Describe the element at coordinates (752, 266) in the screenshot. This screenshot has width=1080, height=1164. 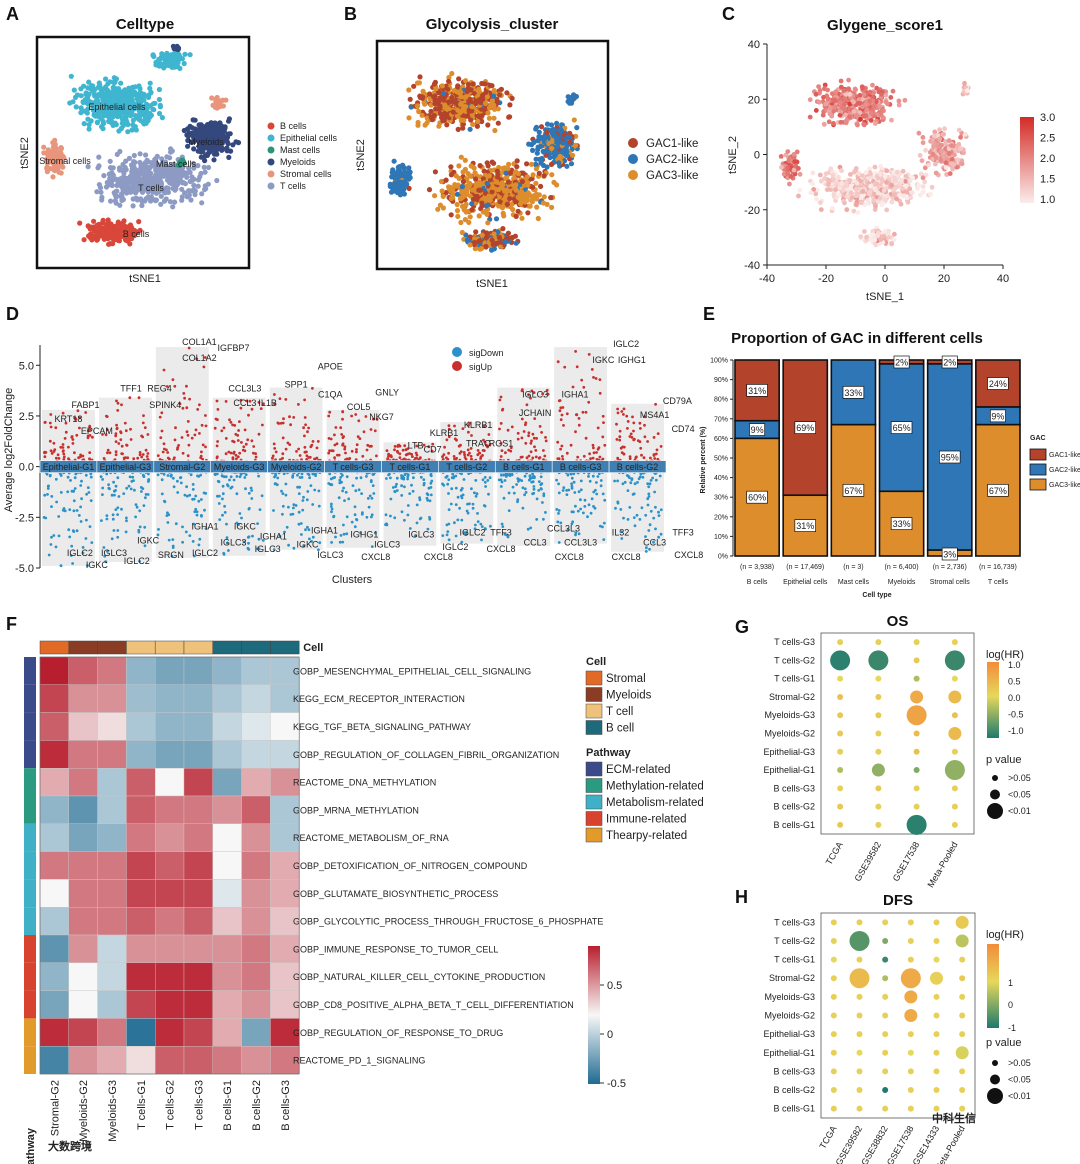
I see `panel-c-ytick-label: -40` at that location.